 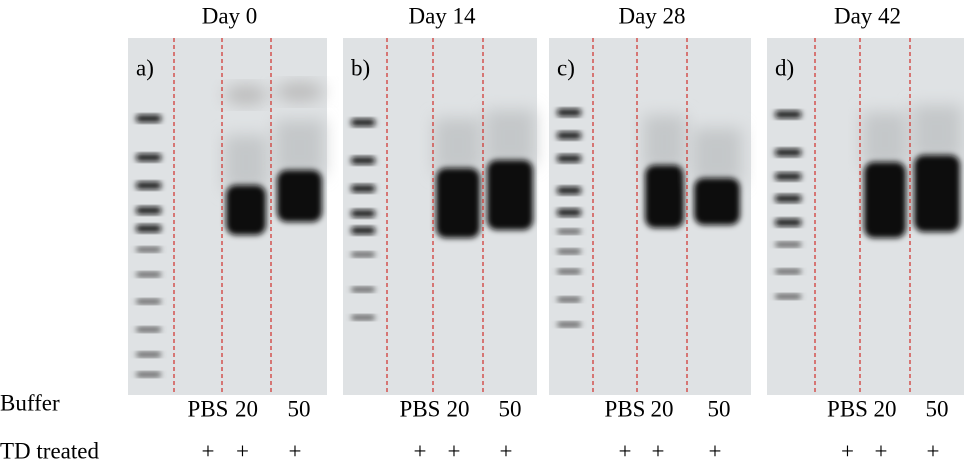 What do you see at coordinates (360, 67) in the screenshot?
I see `panel-label: b)` at bounding box center [360, 67].